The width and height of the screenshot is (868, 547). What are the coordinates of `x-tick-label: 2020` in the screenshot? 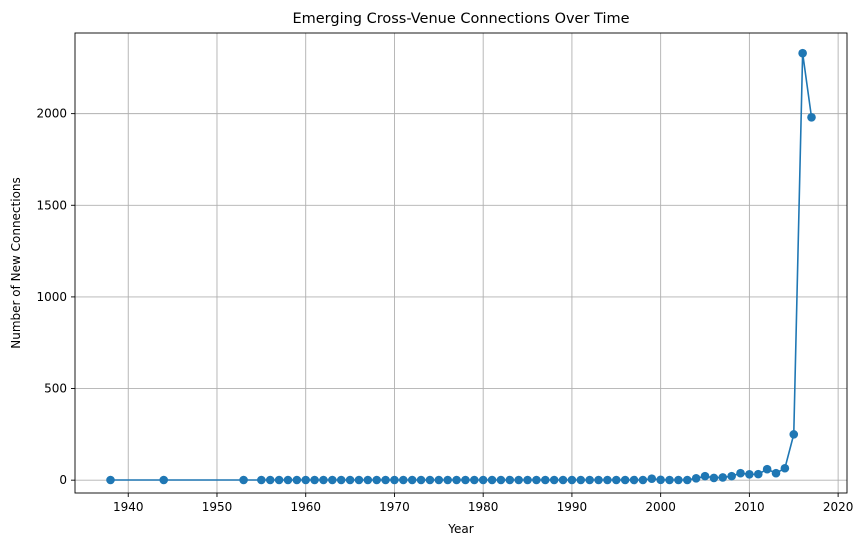 It's located at (838, 507).